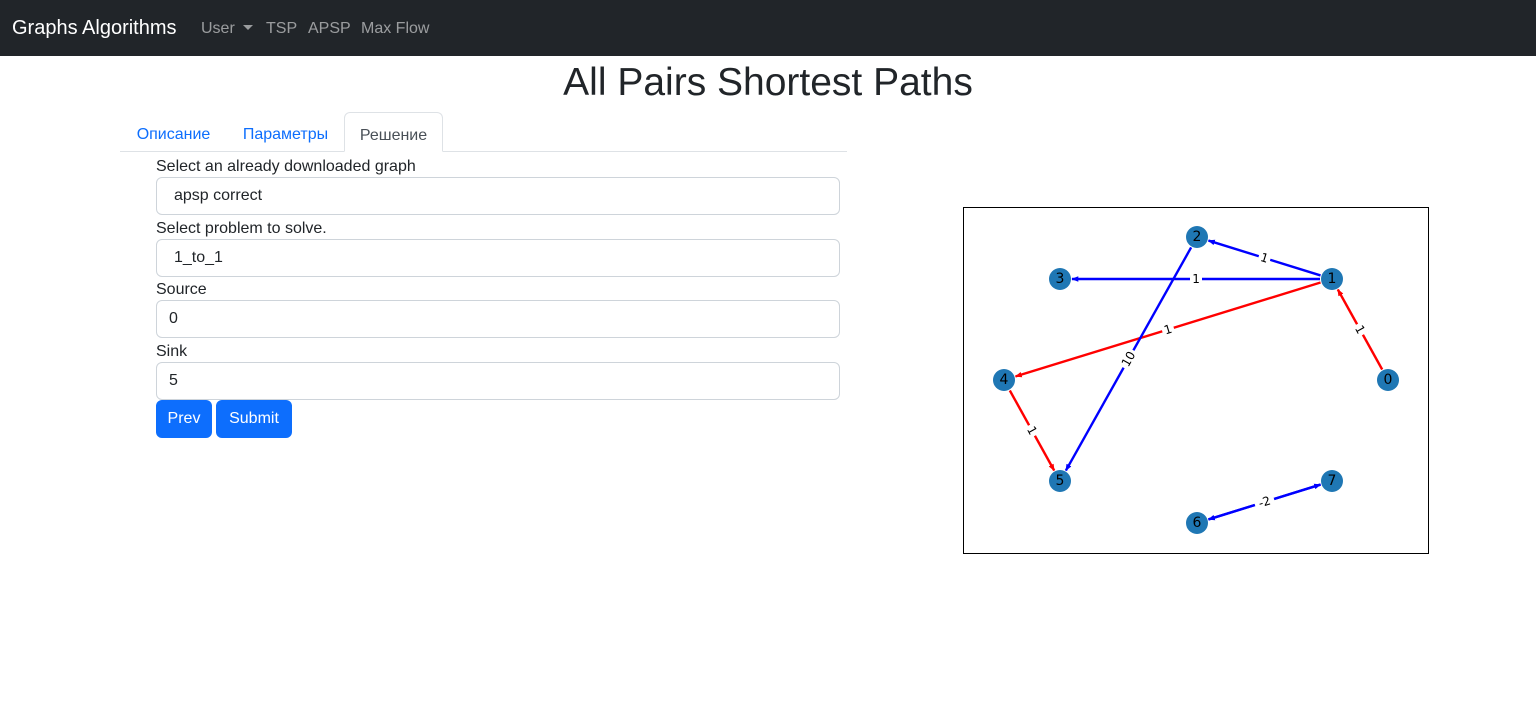 The image size is (1536, 722). What do you see at coordinates (498, 319) in the screenshot?
I see `source-input: 0` at bounding box center [498, 319].